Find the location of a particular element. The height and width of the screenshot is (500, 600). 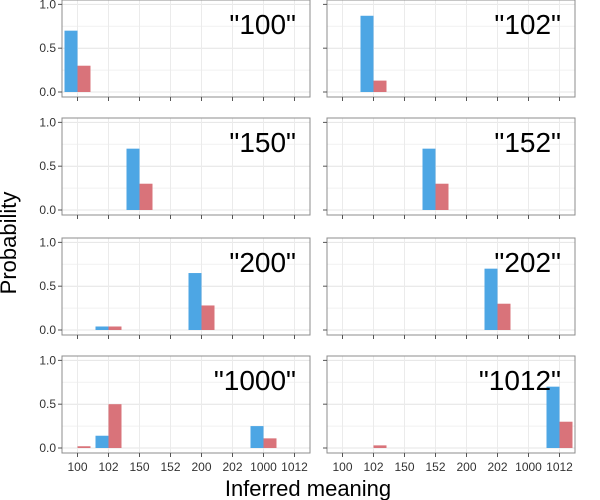

panel-5: 0.0 0.5 1.0 "200" is located at coordinates (175, 287).